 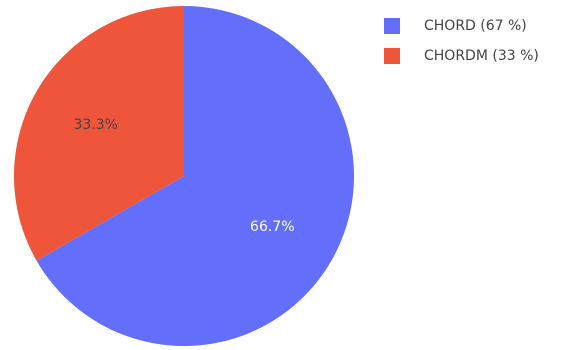 I want to click on legend-label: CHORD (67 %), so click(x=475, y=26).